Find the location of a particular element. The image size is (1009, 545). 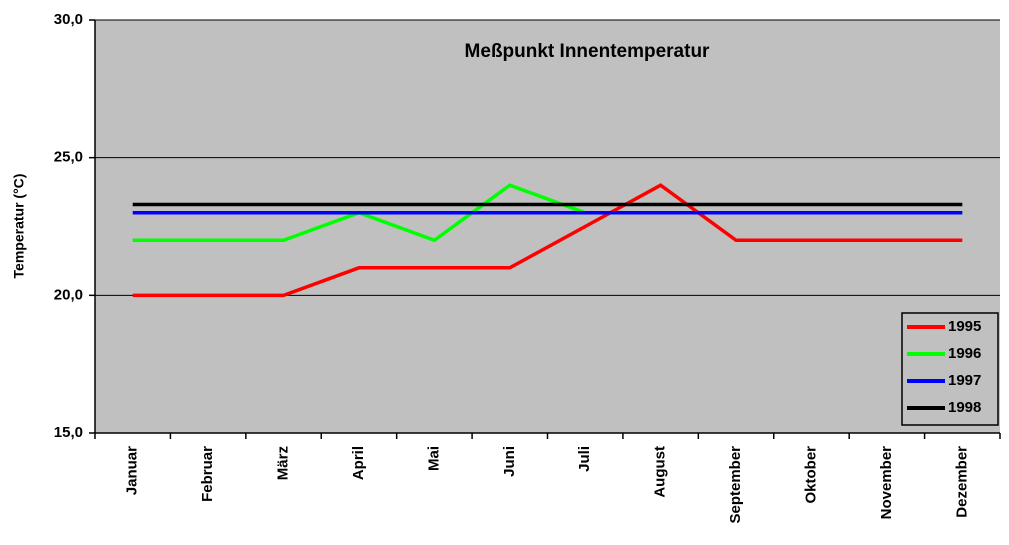

y-tick-label: 20,0 is located at coordinates (68, 294).